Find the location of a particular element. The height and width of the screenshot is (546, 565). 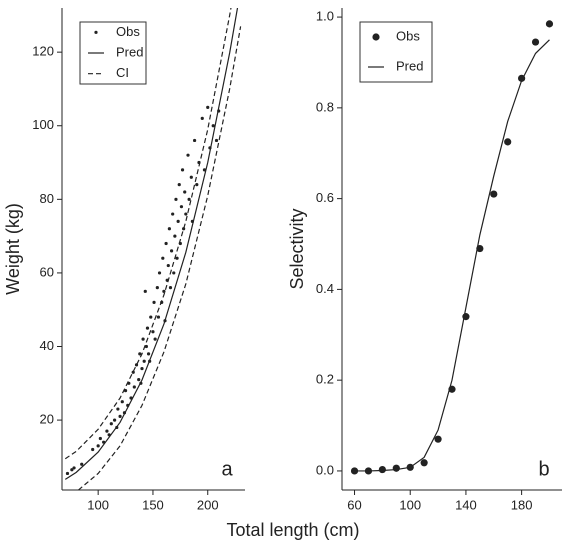

x-axis-title: Total length (cm) is located at coordinates (292, 530).